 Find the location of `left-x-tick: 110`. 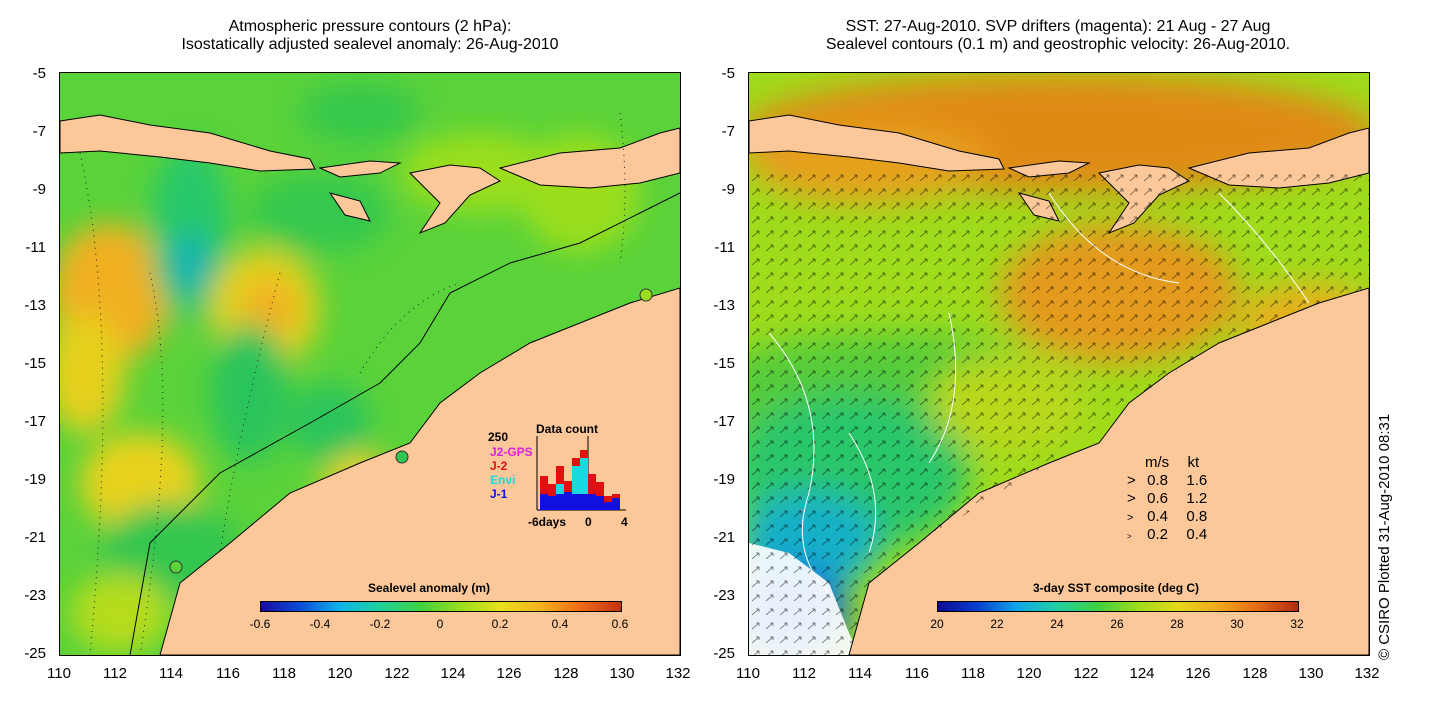

left-x-tick: 110 is located at coordinates (59, 673).